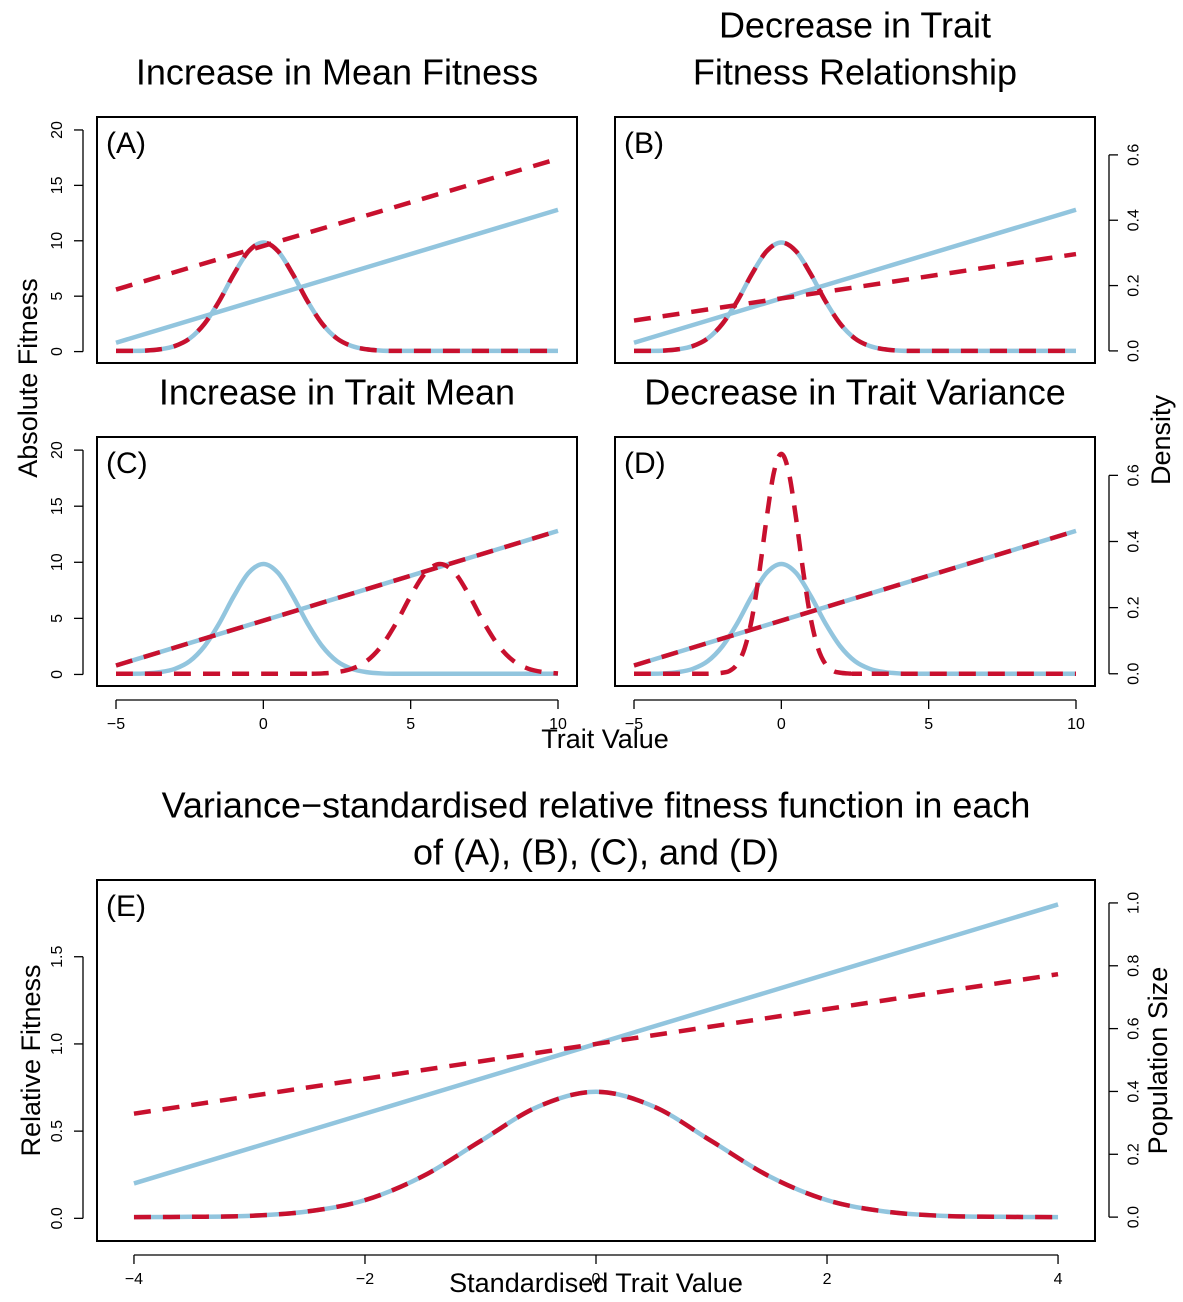 The height and width of the screenshot is (1302, 1183). I want to click on panel-label: (C), so click(127, 463).